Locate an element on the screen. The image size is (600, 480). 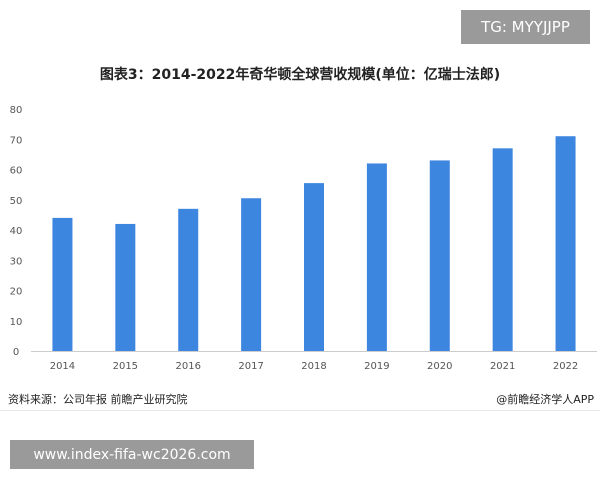
divider is located at coordinates (300, 410).